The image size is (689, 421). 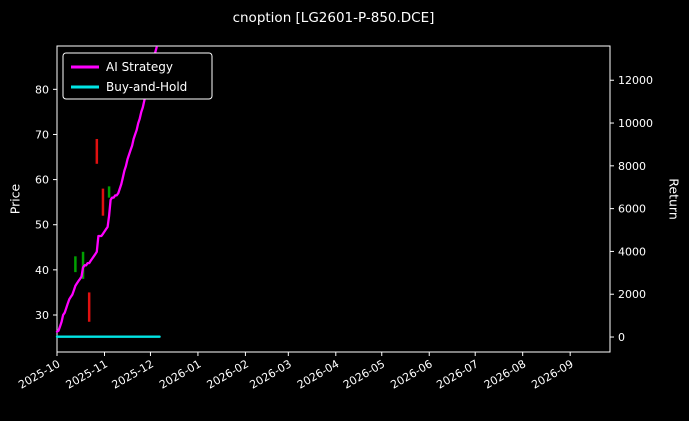 What do you see at coordinates (133, 374) in the screenshot?
I see `x-tick-label: 2025-12` at bounding box center [133, 374].